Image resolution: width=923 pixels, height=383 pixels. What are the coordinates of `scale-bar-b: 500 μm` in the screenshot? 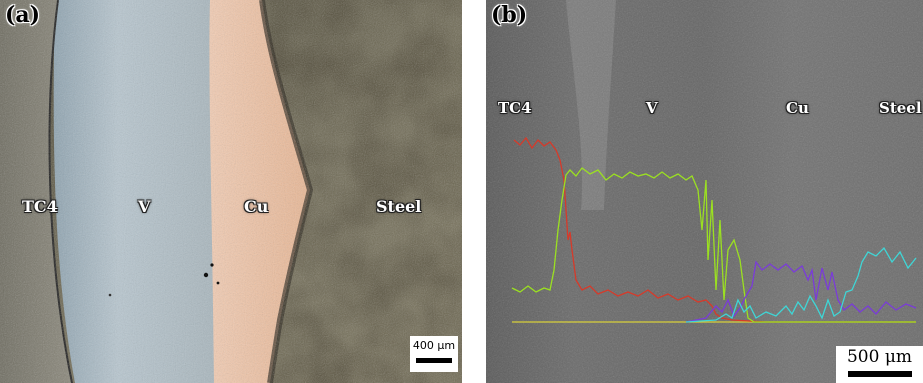 It's located at (879, 364).